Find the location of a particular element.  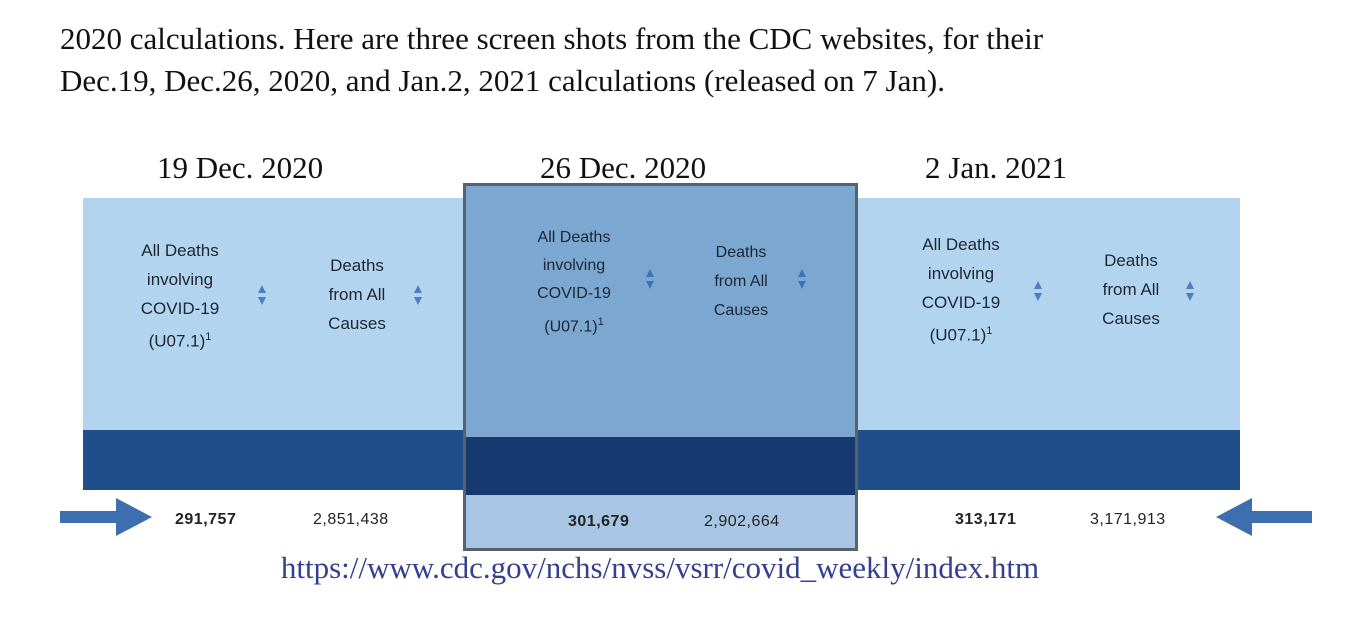

date-label-dec19: 19 Dec. 2020 is located at coordinates (240, 167).